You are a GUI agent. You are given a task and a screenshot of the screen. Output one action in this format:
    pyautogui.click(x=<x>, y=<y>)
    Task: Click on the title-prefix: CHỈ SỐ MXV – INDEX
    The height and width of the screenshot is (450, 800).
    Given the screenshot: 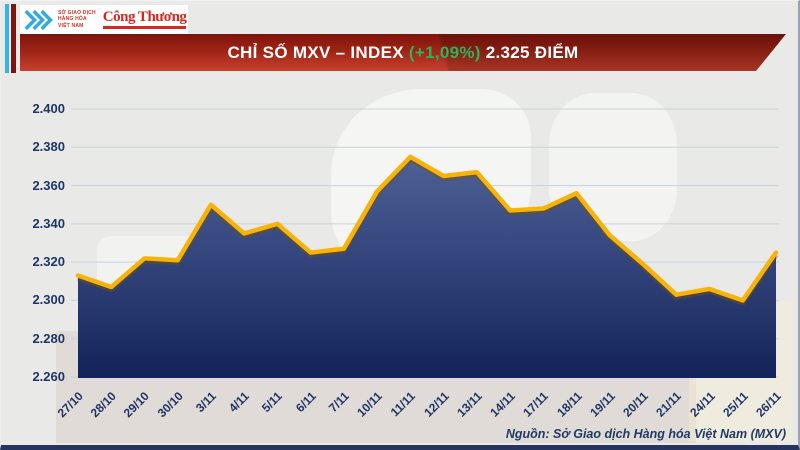 What is the action you would take?
    pyautogui.click(x=315, y=52)
    